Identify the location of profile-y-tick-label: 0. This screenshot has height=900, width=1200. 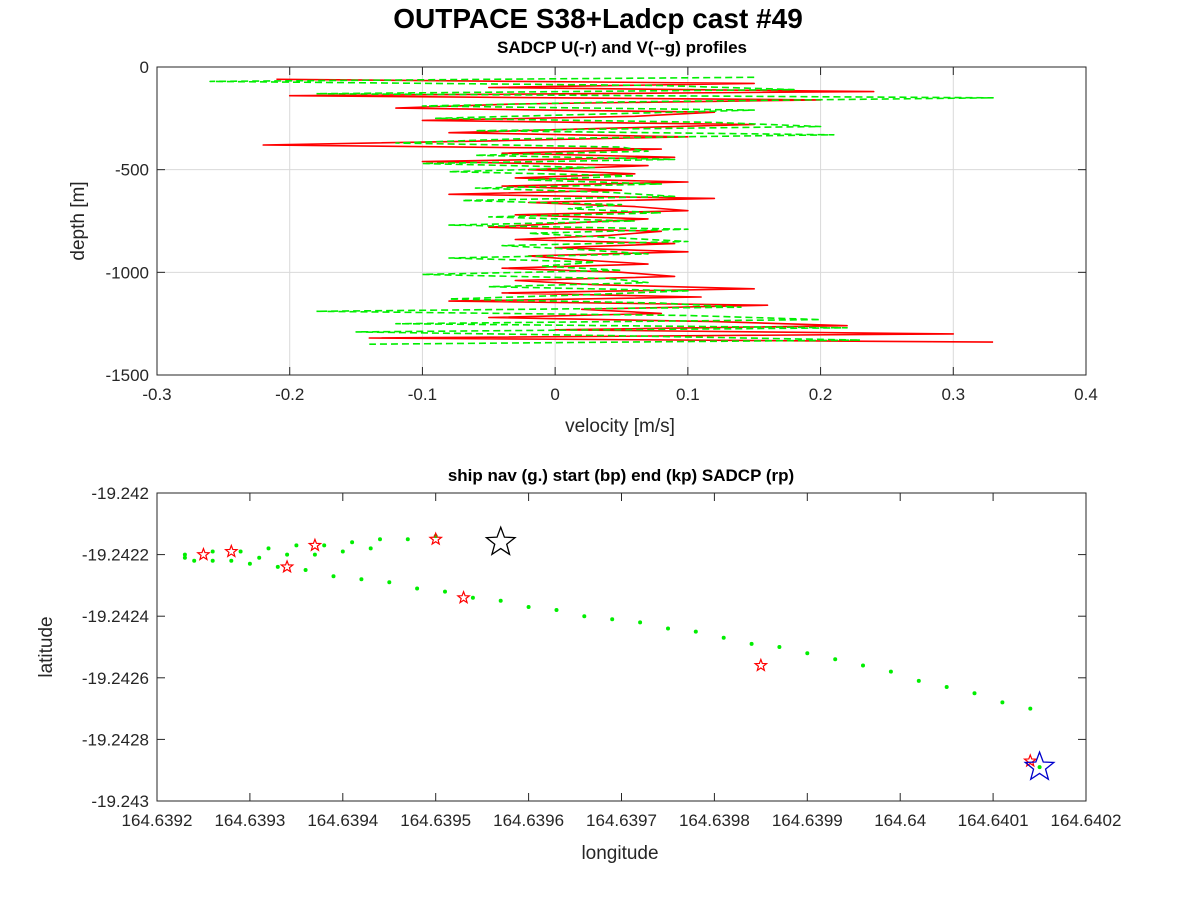
(144, 67).